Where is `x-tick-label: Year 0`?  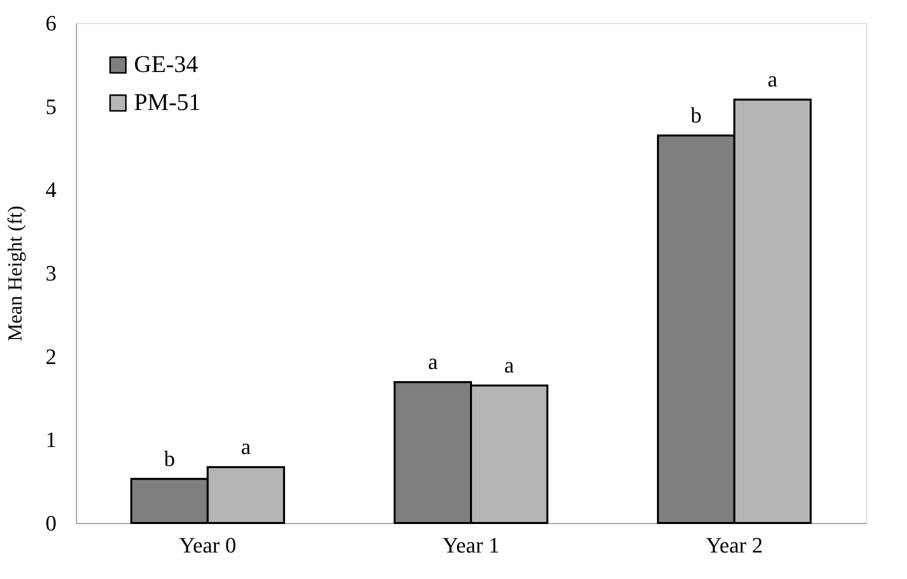 x-tick-label: Year 0 is located at coordinates (207, 545).